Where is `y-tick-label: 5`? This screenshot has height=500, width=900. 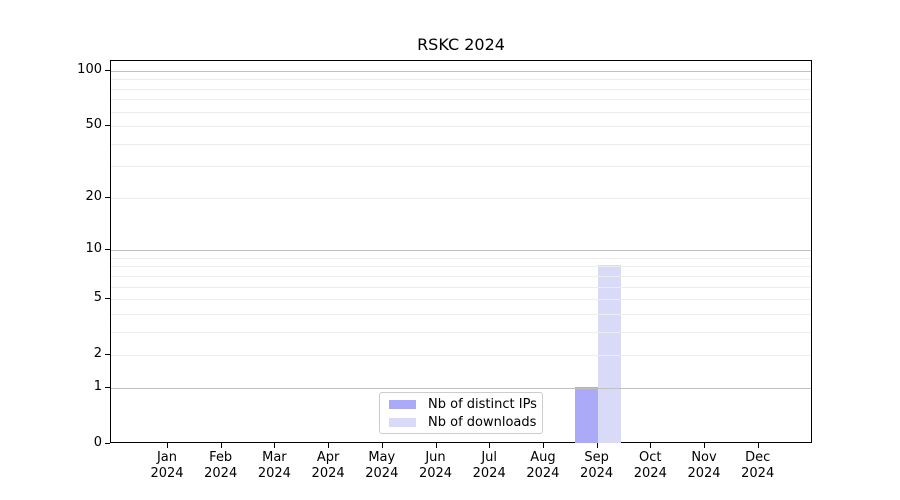 y-tick-label: 5 is located at coordinates (97, 298).